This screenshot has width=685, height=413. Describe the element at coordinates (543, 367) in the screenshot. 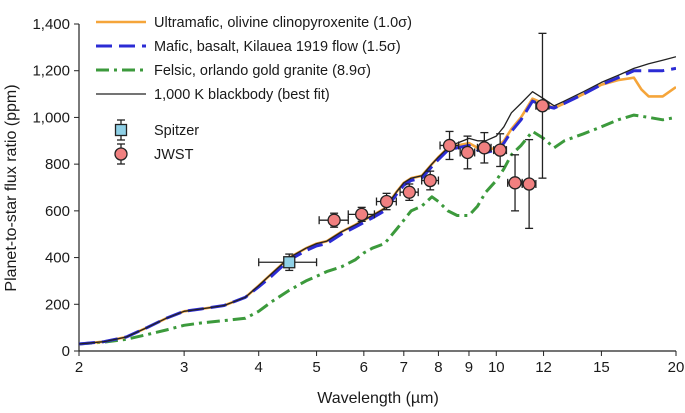

I see `x-tick-label: 12` at that location.